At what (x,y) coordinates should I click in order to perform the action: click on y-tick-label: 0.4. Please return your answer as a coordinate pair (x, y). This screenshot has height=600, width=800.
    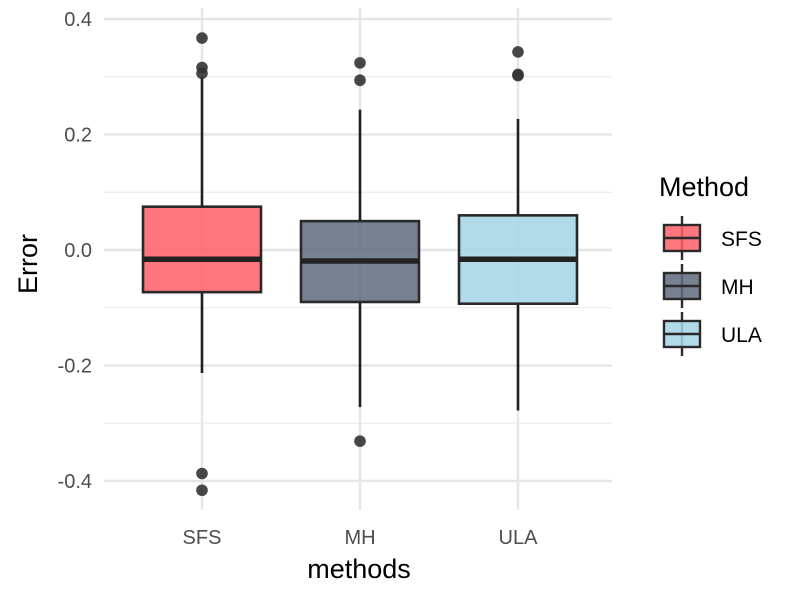
    Looking at the image, I should click on (78, 20).